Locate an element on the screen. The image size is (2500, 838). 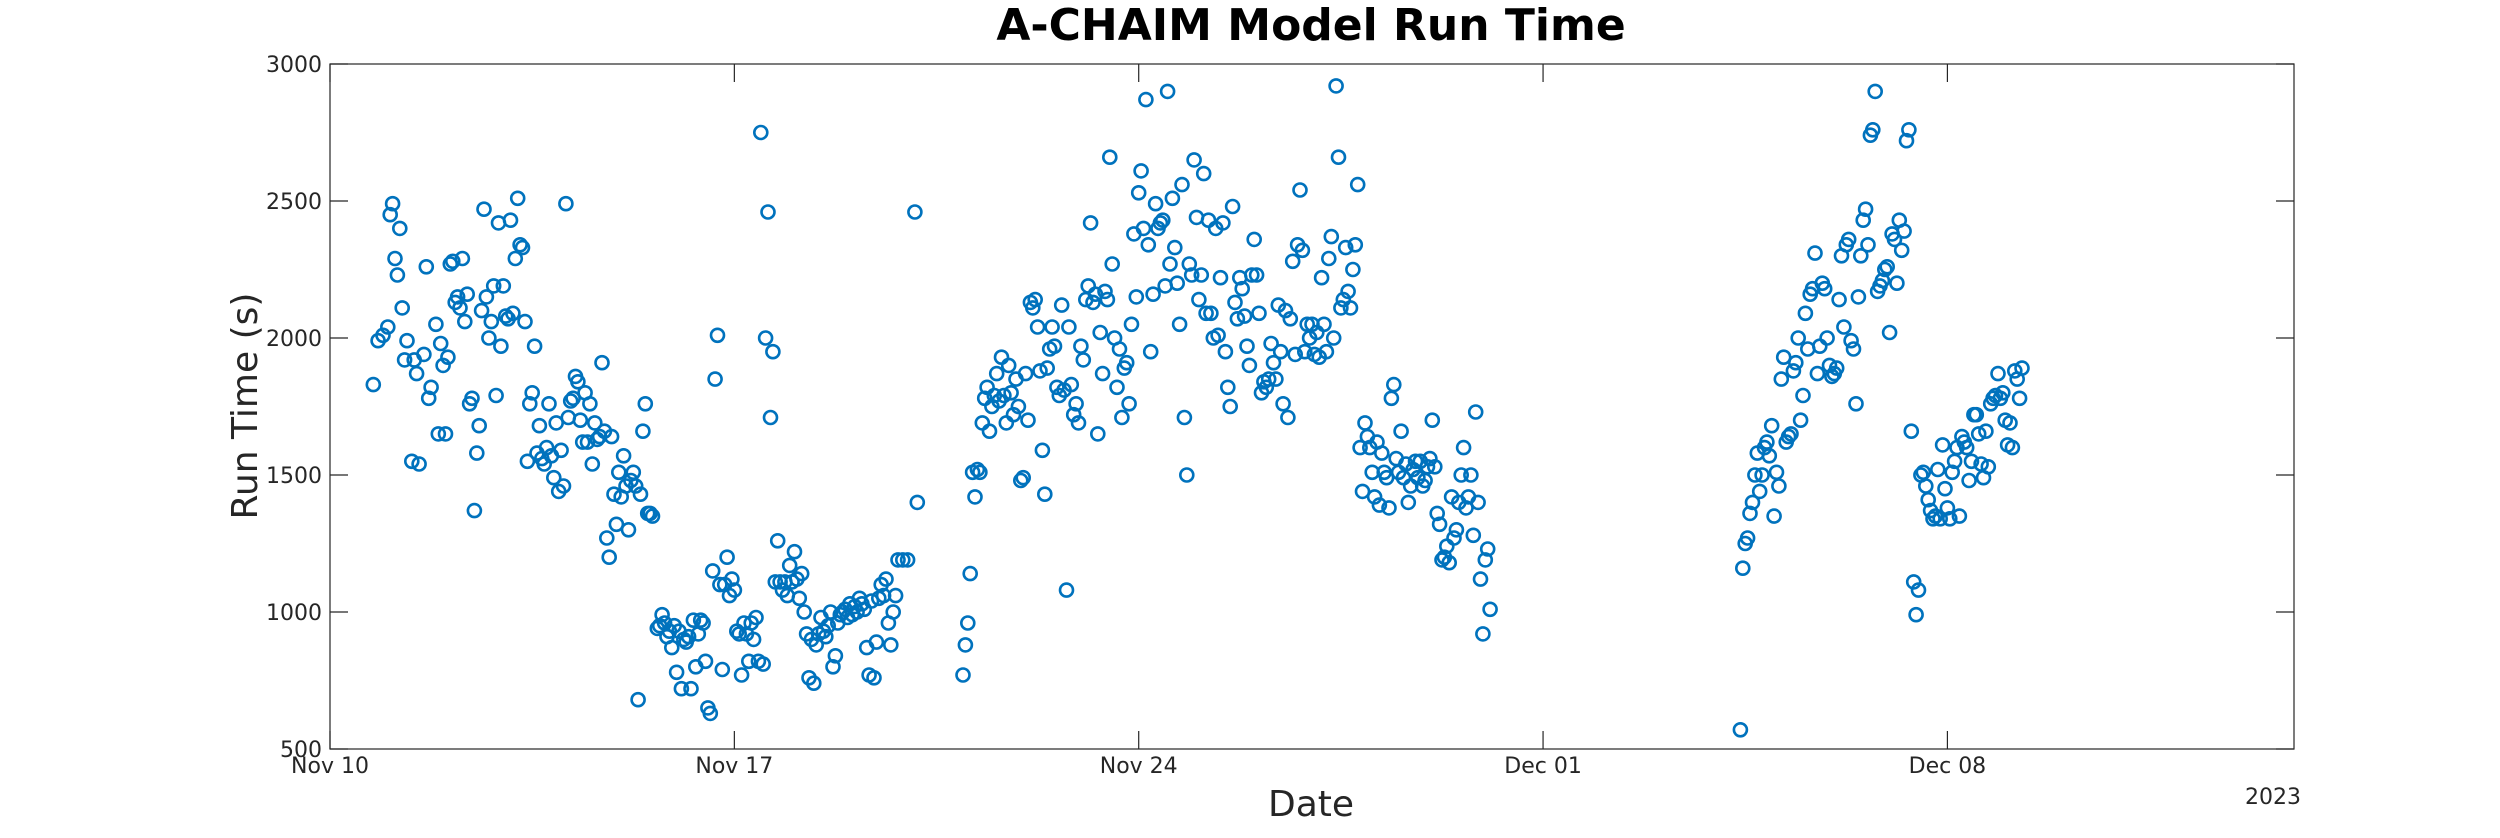
x-tick-label: Dec 01 is located at coordinates (1543, 766).